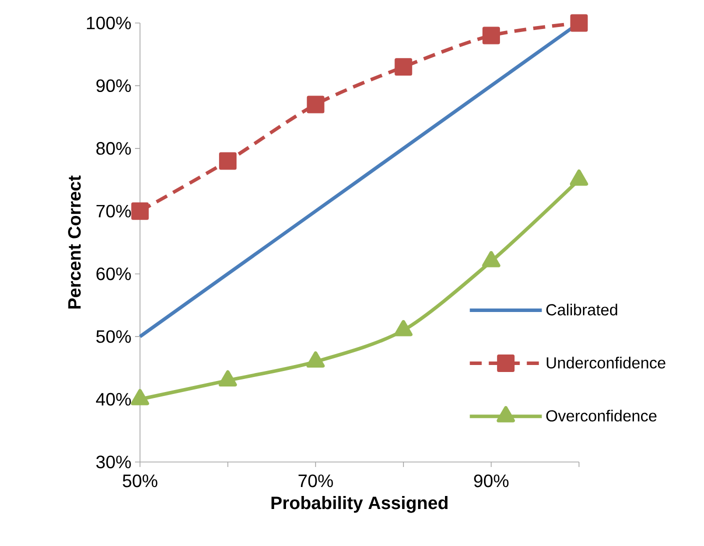 This screenshot has width=704, height=546. Describe the element at coordinates (113, 273) in the screenshot. I see `y-tick-label: 60%` at that location.